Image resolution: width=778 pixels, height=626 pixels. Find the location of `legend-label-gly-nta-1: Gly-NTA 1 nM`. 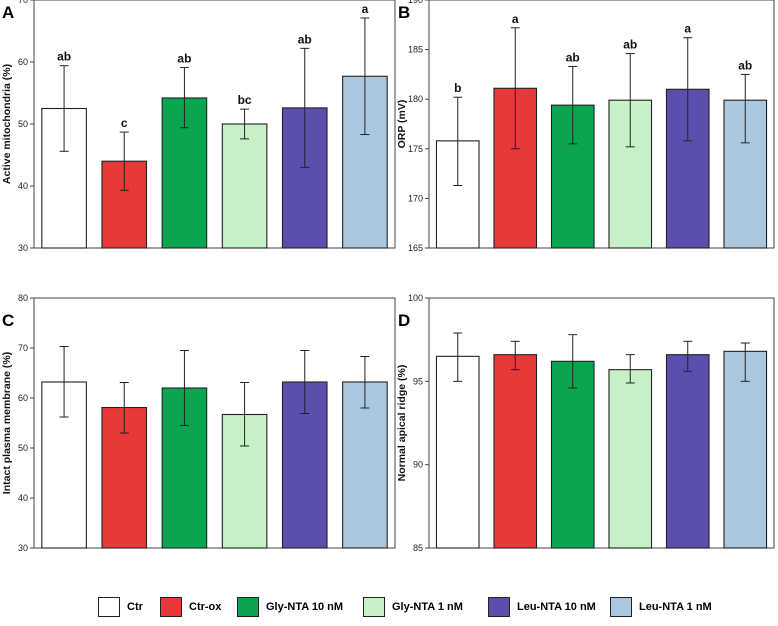

legend-label-gly-nta-1: Gly-NTA 1 nM is located at coordinates (427, 607).